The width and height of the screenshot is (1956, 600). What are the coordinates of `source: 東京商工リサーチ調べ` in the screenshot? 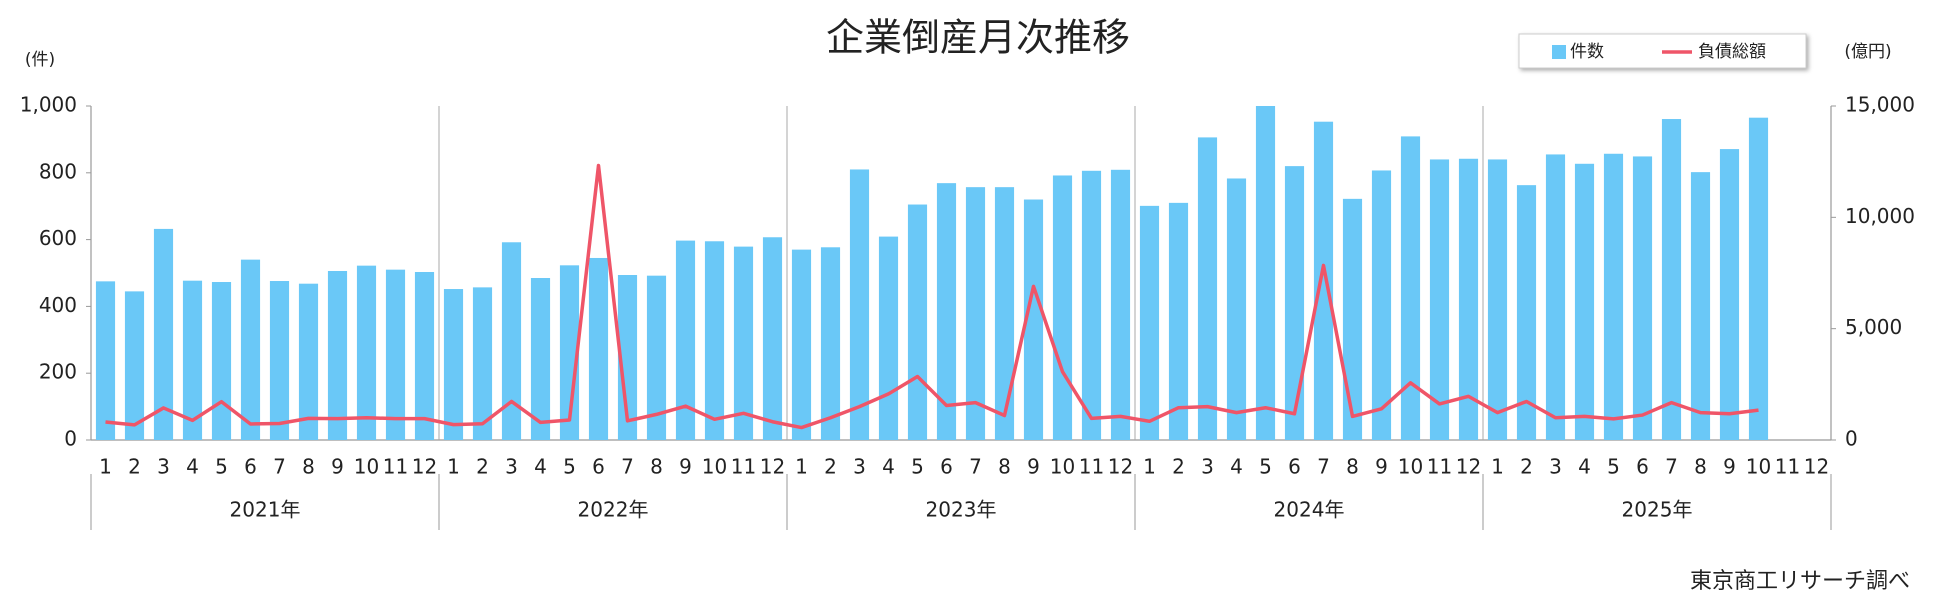 It's located at (1800, 581).